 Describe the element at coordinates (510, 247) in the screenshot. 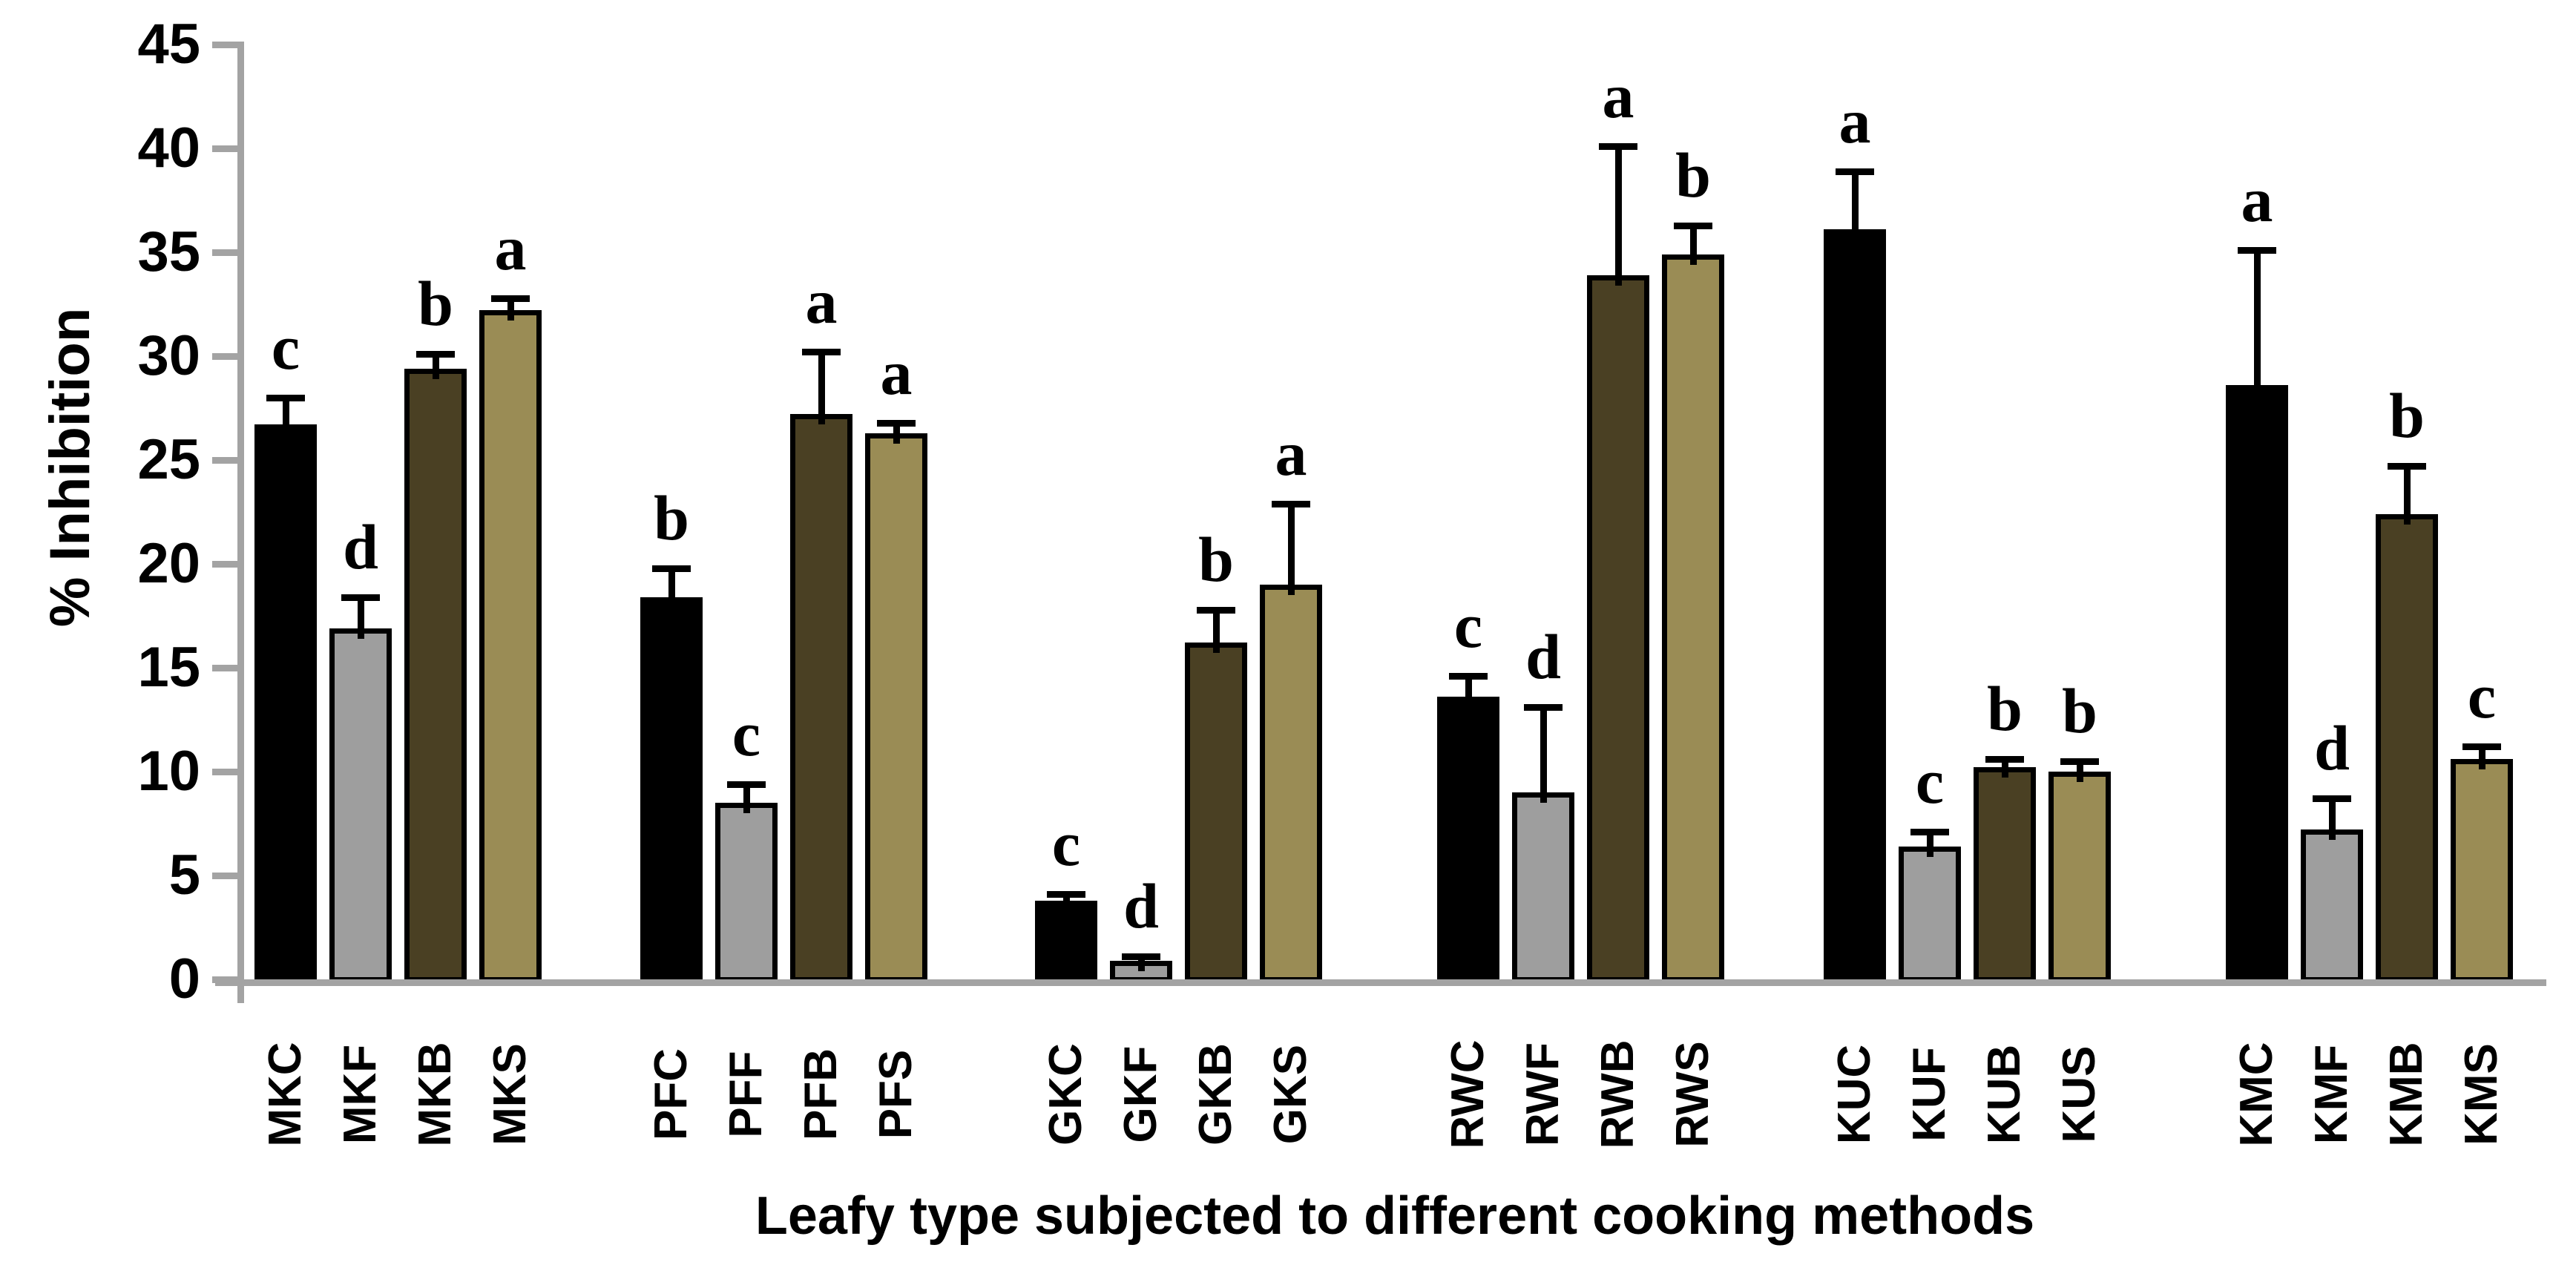

I see `sig-letter-MKS: a` at that location.